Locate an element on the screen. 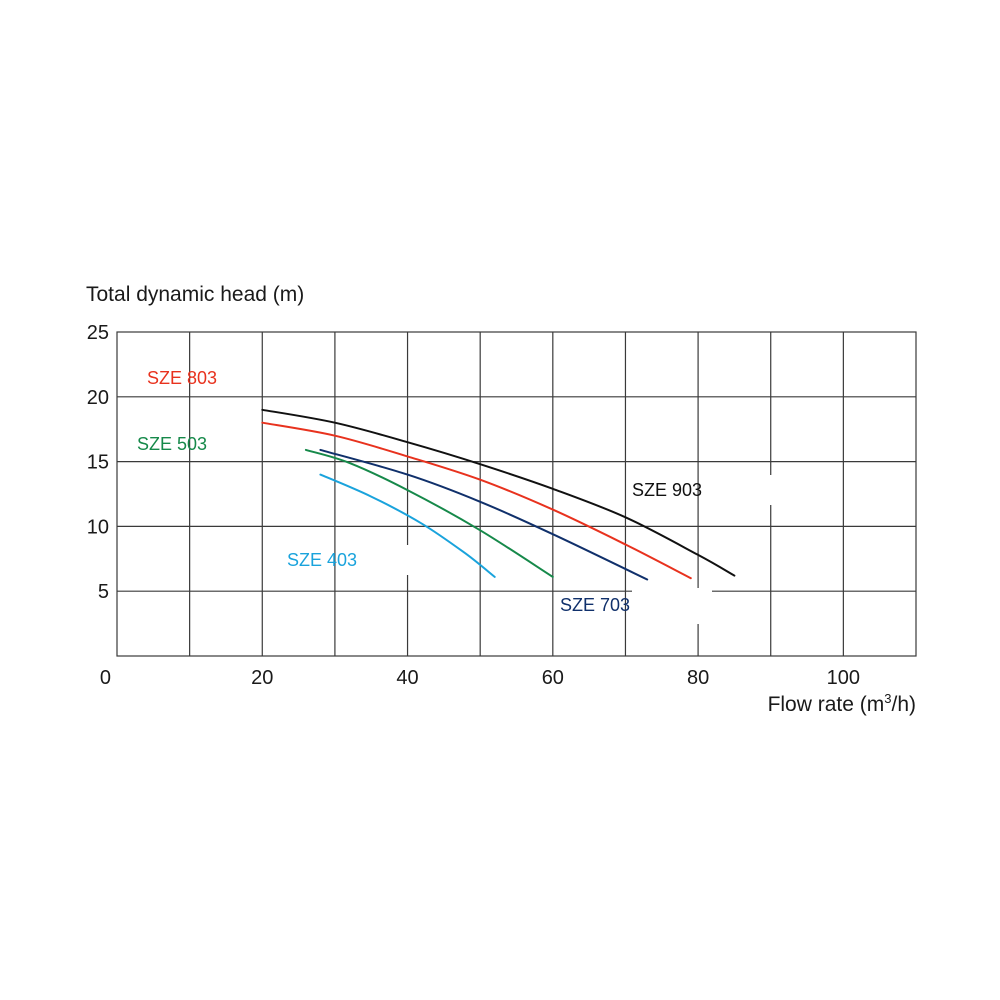  x-tick-label: 20 is located at coordinates (262, 678).